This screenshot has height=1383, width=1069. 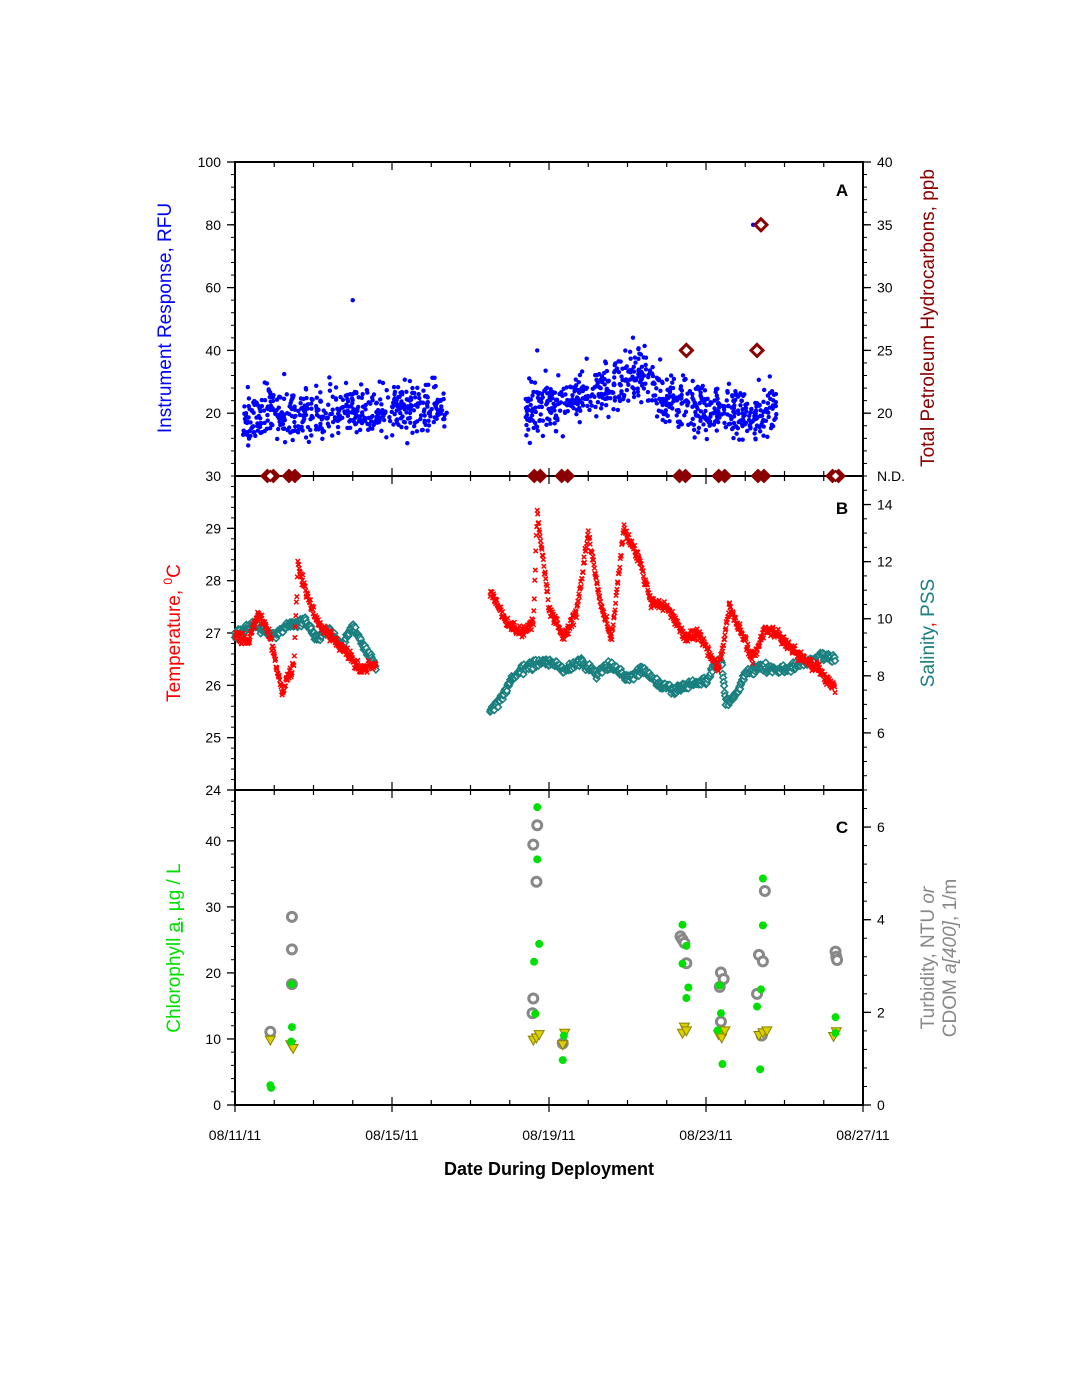 What do you see at coordinates (392, 1135) in the screenshot?
I see `x-tick-label: 08/15/11` at bounding box center [392, 1135].